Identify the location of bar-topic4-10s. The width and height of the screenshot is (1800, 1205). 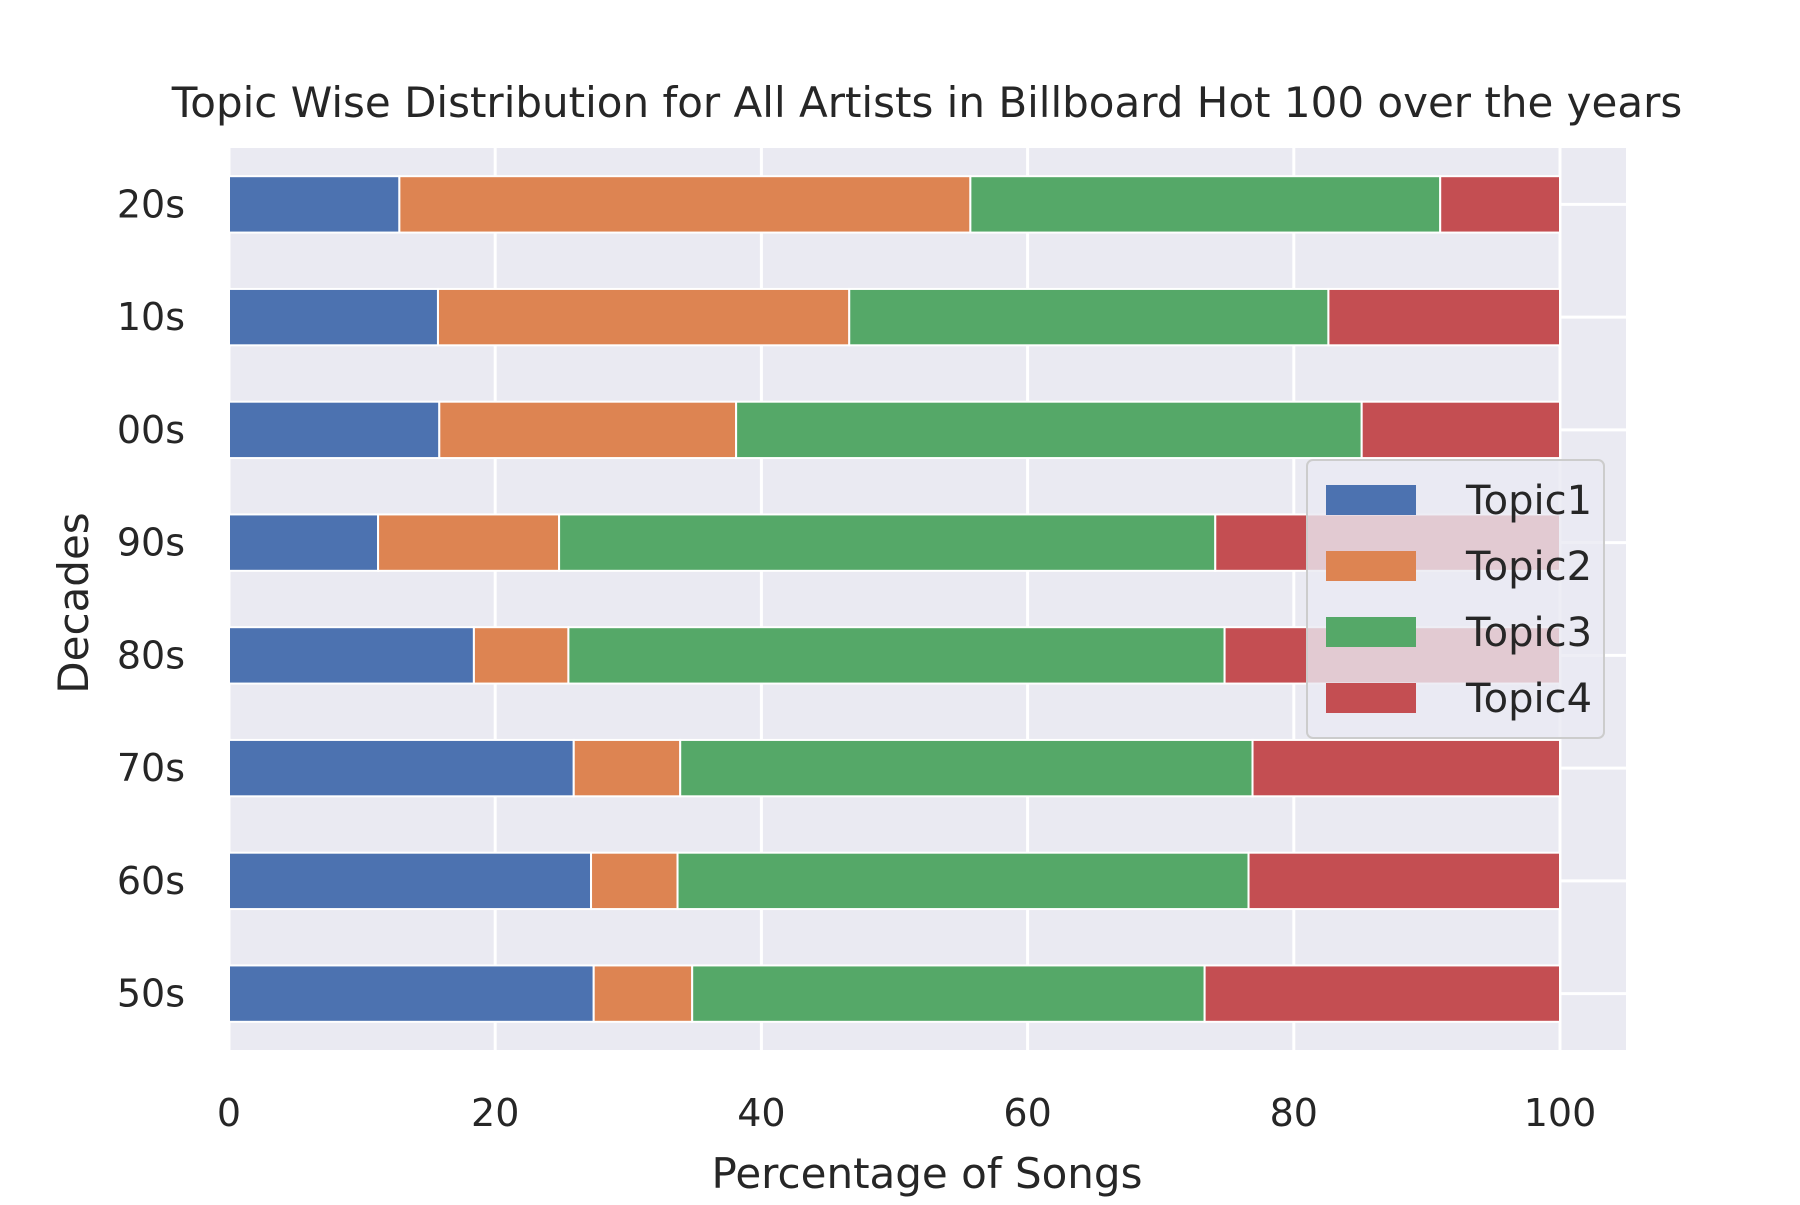
(1444, 317).